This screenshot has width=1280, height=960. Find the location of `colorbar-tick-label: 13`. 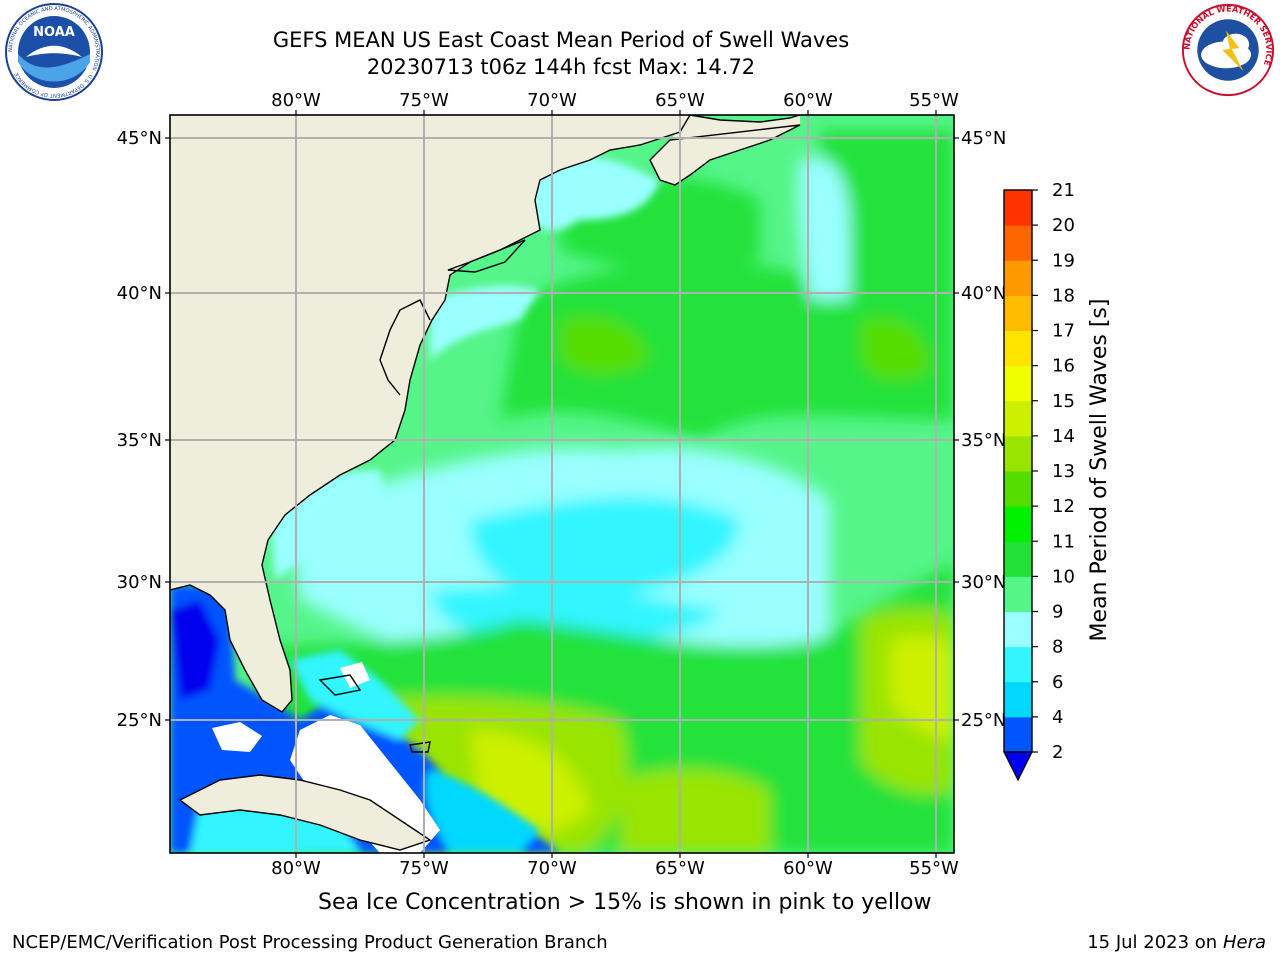

colorbar-tick-label: 13 is located at coordinates (1063, 471).